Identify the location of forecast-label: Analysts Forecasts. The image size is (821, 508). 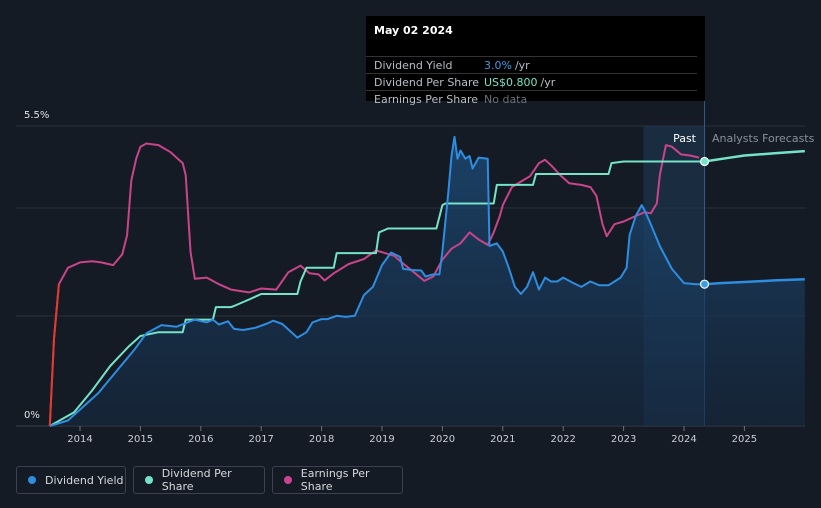
(763, 138).